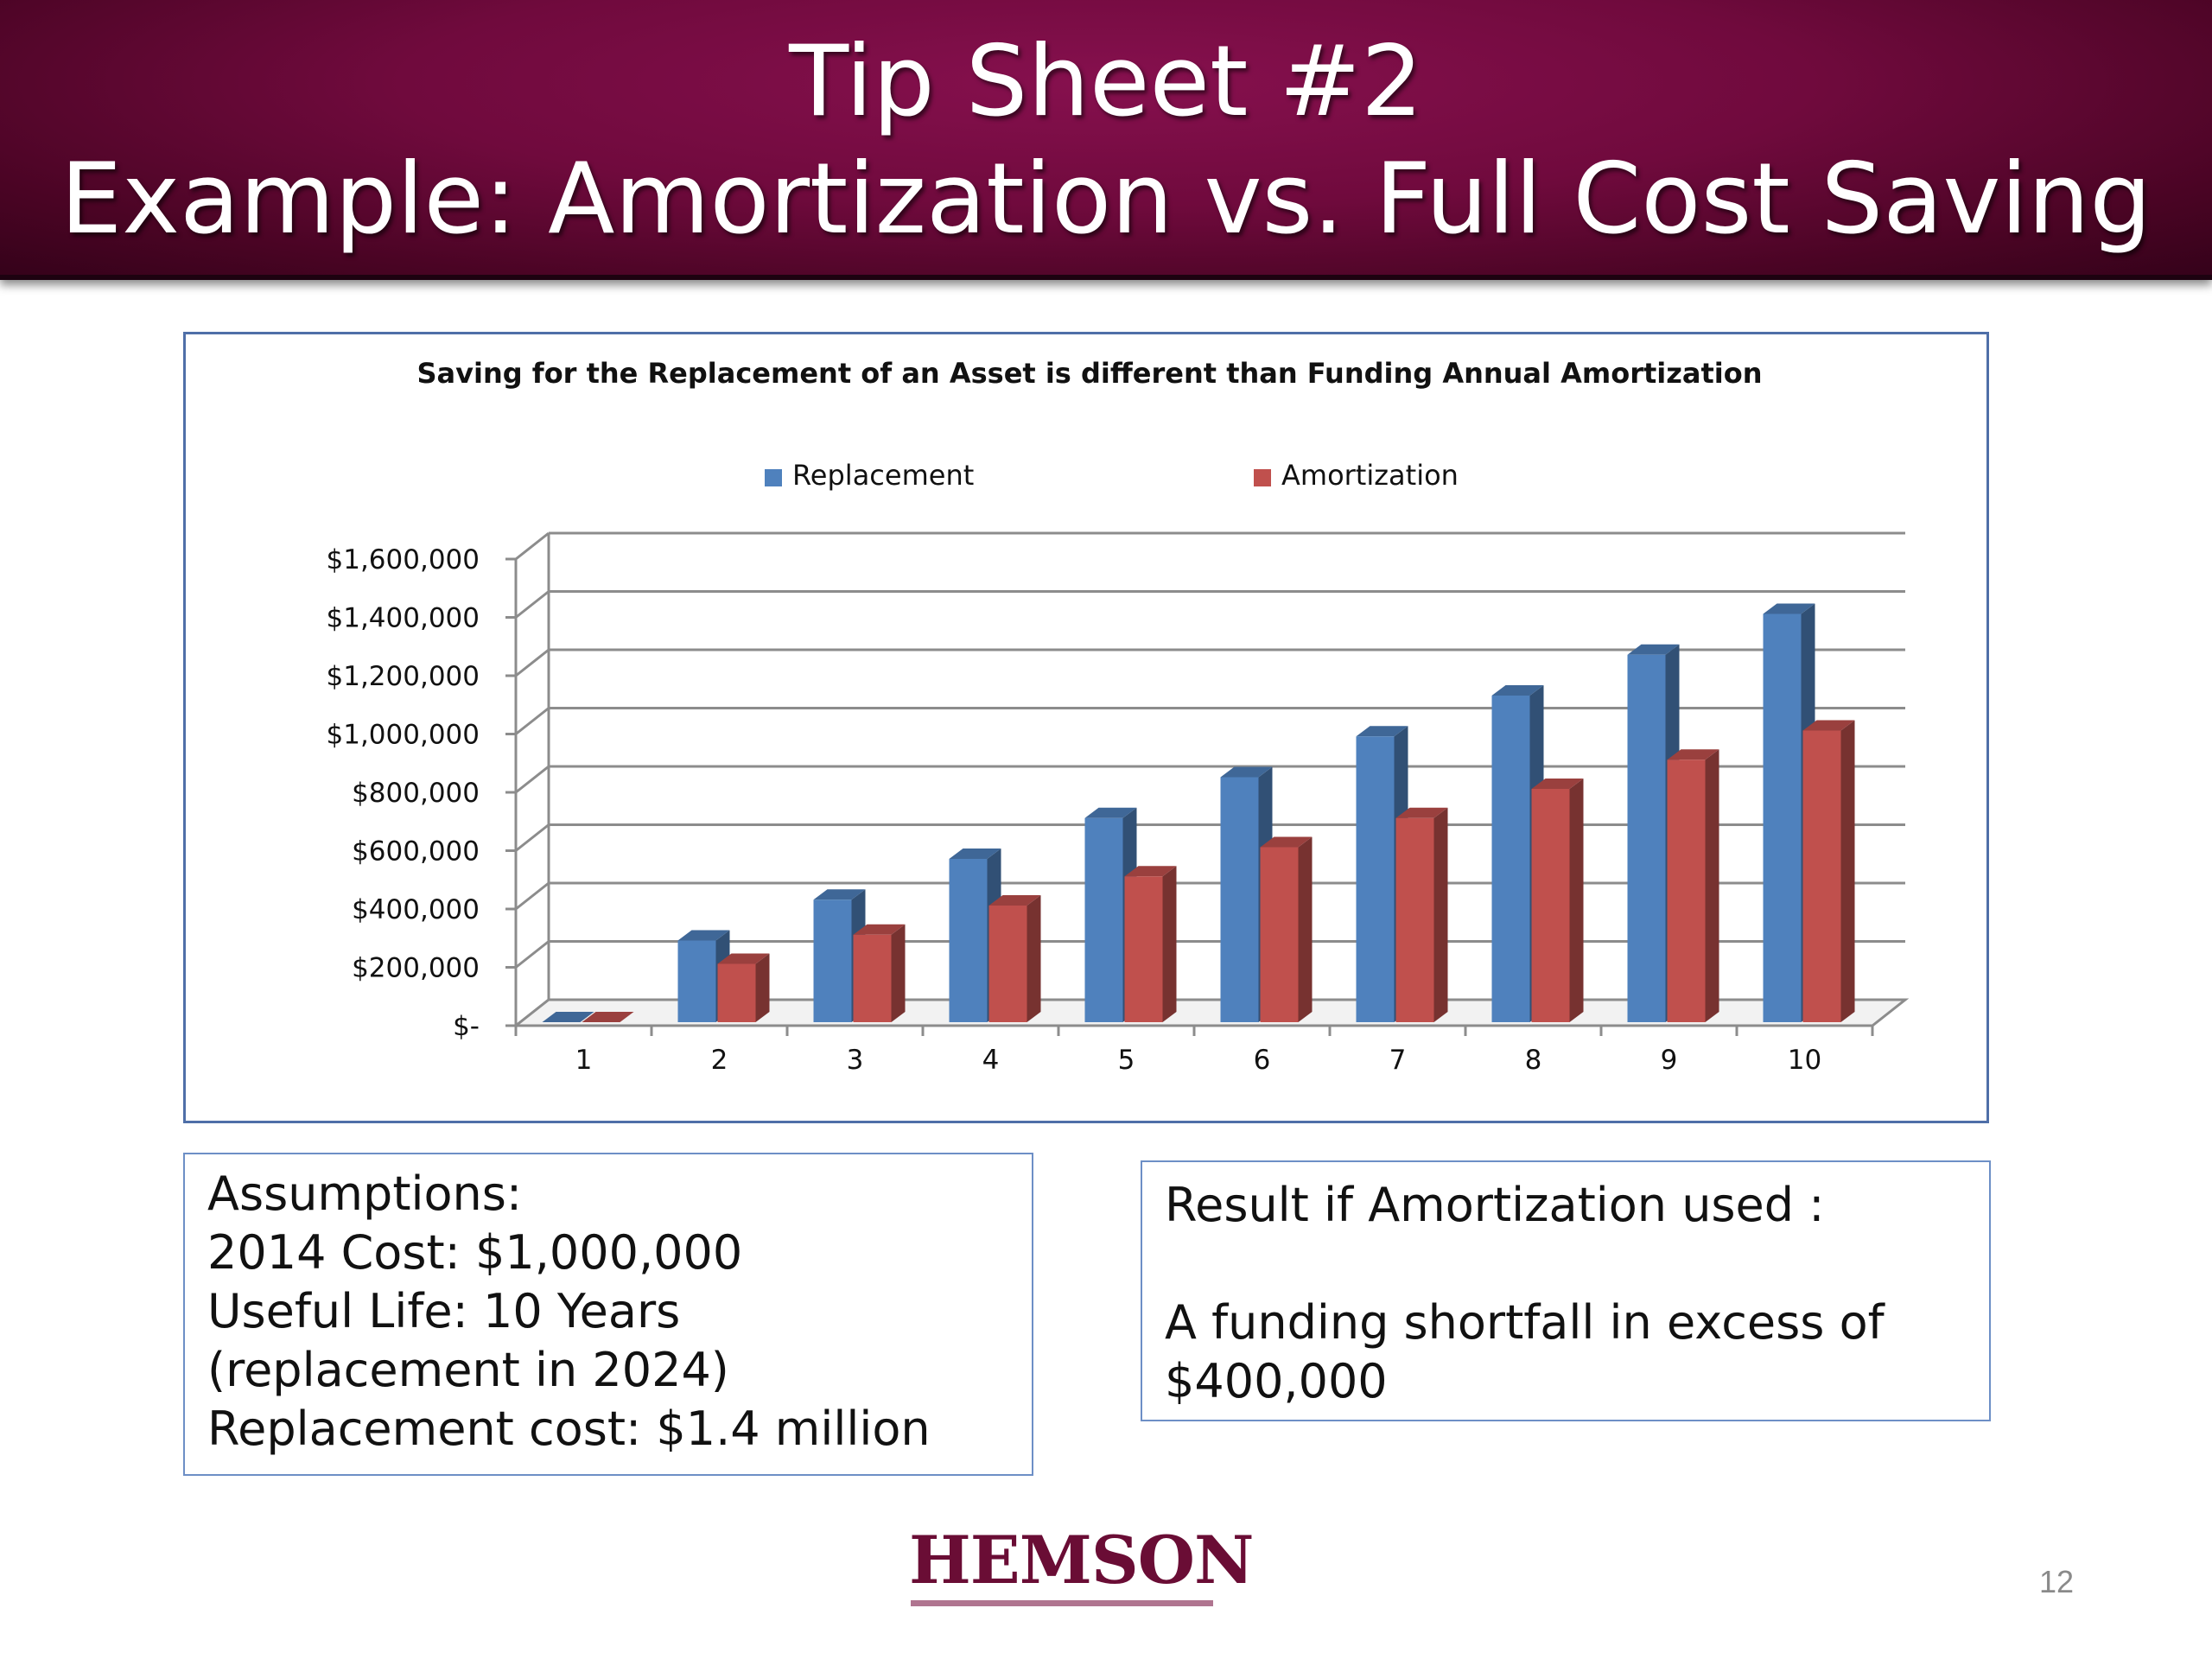 The height and width of the screenshot is (1659, 2212). Describe the element at coordinates (416, 852) in the screenshot. I see `y-tick-label: $600,000` at that location.